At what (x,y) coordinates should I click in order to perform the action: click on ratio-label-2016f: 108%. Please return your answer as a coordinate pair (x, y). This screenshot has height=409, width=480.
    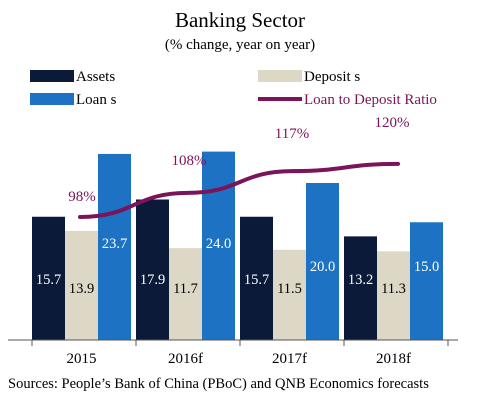
    Looking at the image, I should click on (189, 161).